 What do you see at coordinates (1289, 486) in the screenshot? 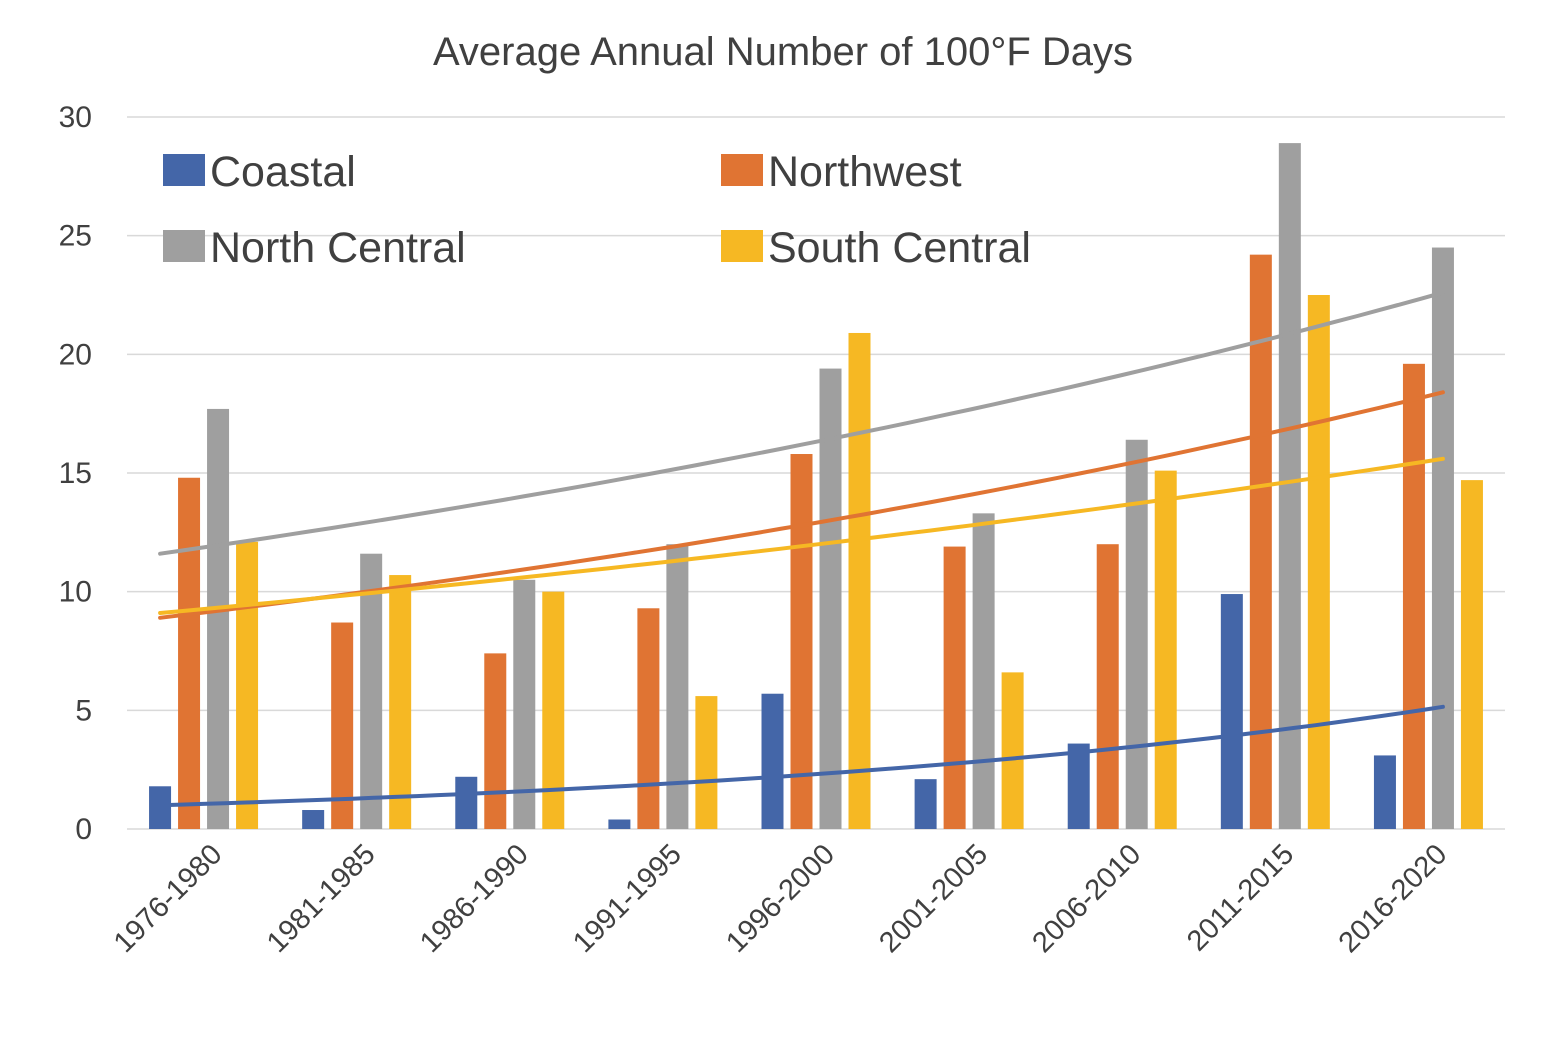
I see `bar-north-central-2011-2015` at bounding box center [1289, 486].